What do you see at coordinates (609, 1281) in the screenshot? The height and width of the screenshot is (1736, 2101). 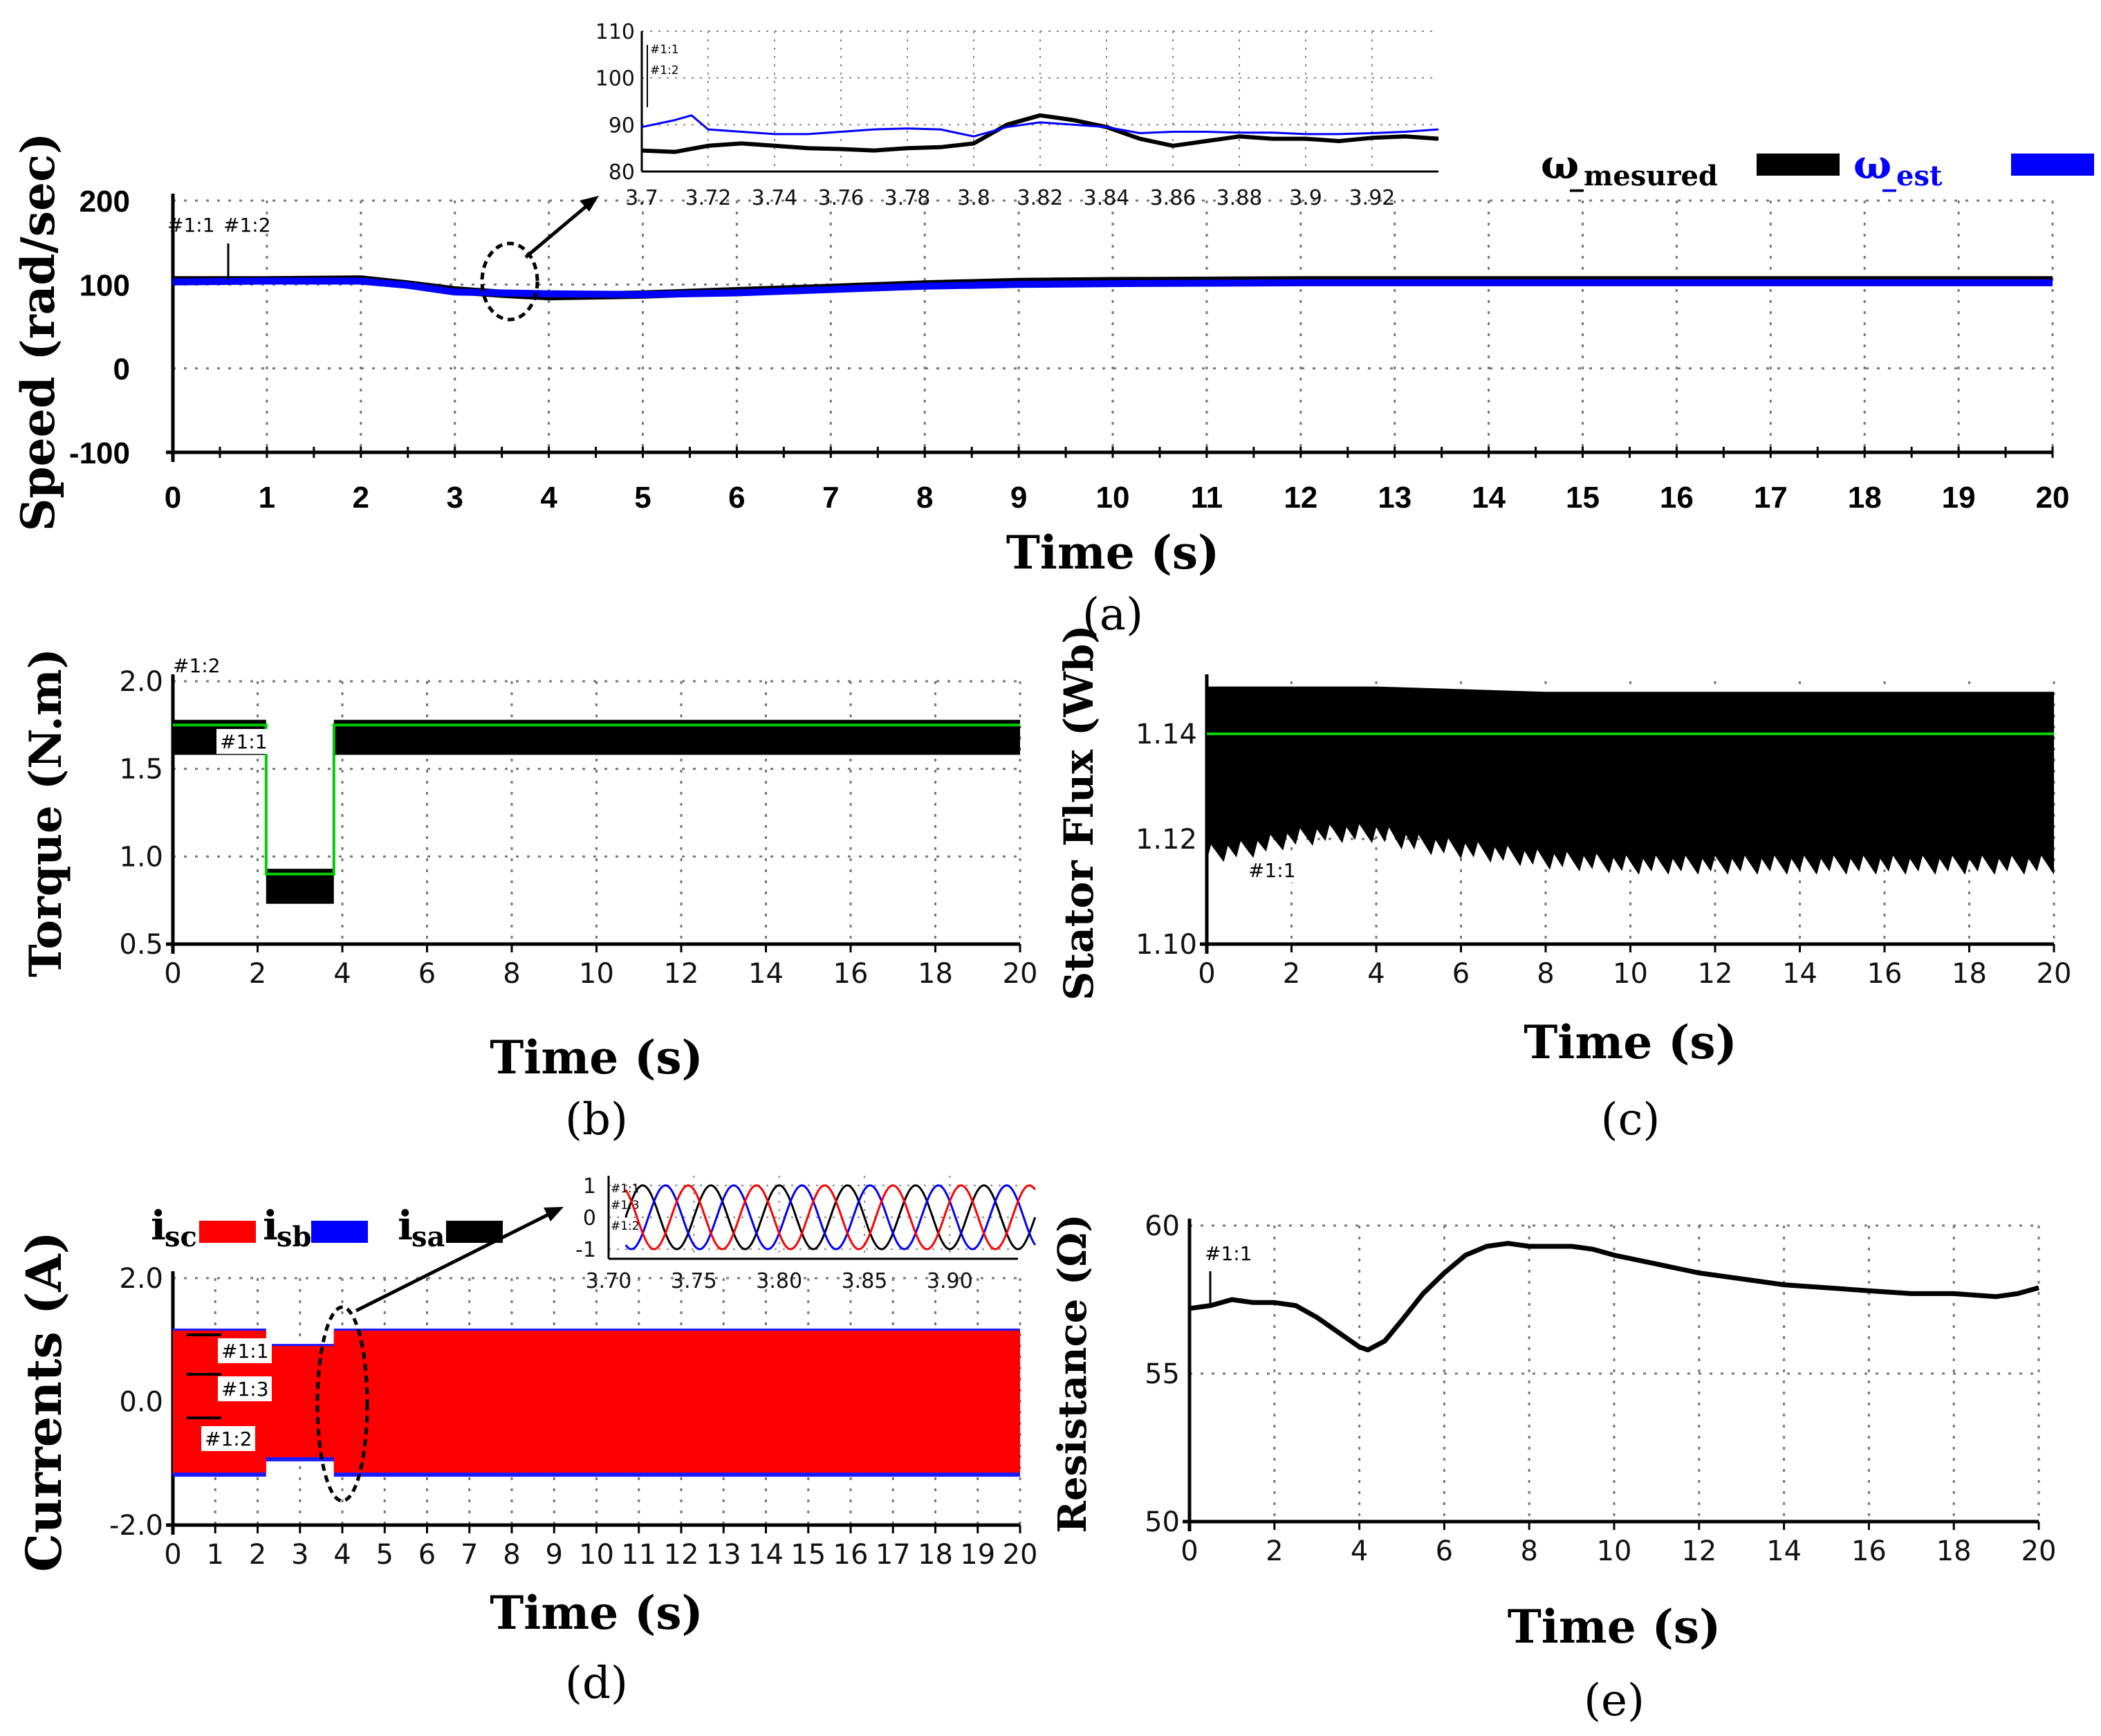 I see `x-tick-label: 3.70` at bounding box center [609, 1281].